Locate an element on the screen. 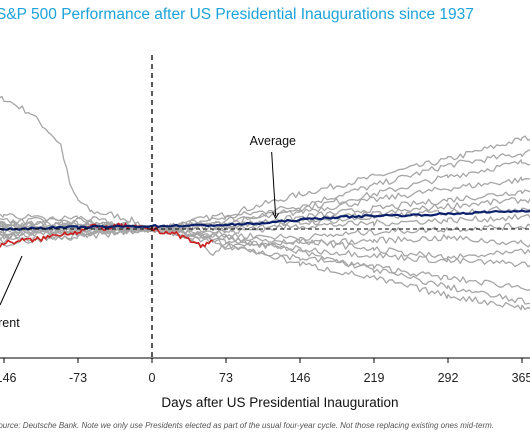 This screenshot has height=442, width=530. x-tick-label: 292 is located at coordinates (448, 378).